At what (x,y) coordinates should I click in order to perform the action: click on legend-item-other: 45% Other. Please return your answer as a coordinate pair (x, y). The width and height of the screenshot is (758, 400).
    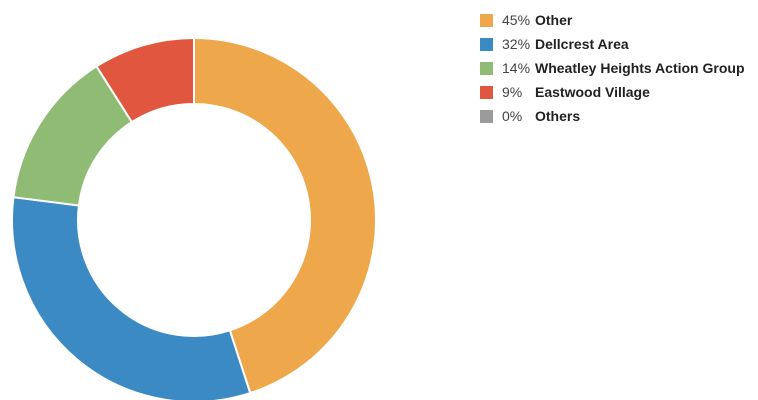
    Looking at the image, I should click on (612, 20).